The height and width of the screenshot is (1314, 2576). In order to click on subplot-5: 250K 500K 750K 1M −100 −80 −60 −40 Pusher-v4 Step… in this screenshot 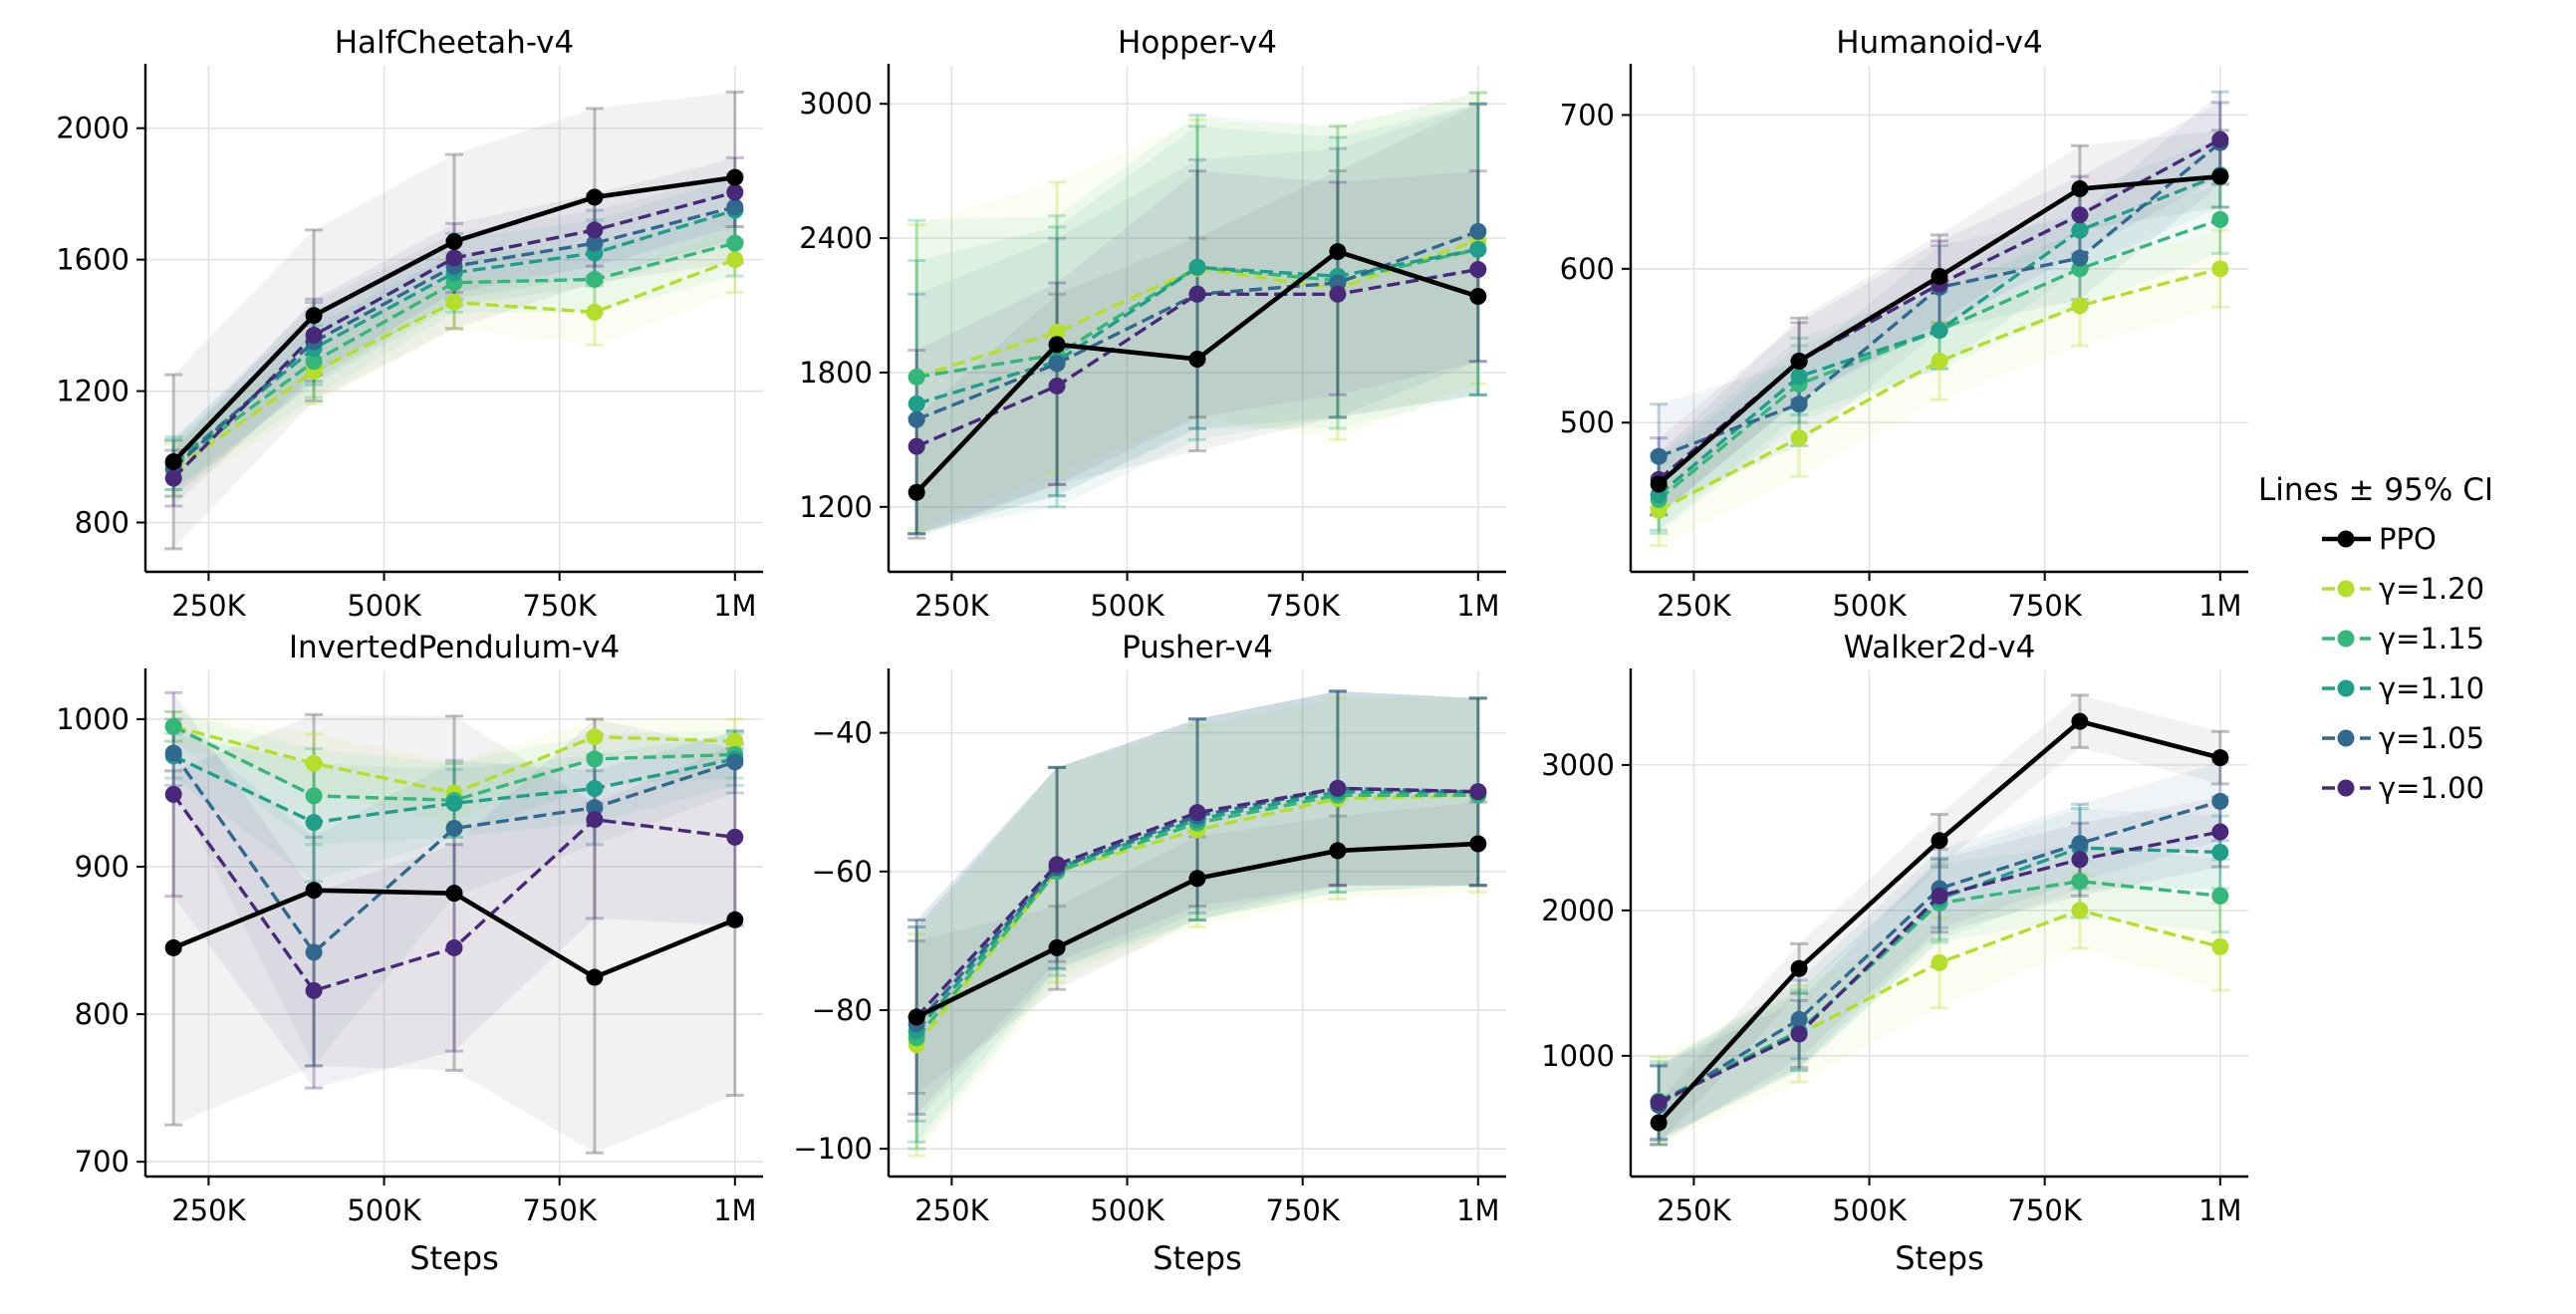, I will do `click(1149, 953)`.